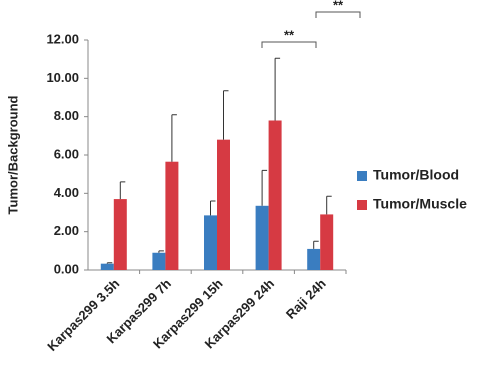  I want to click on legend-label: Tumor/Muscle, so click(420, 204).